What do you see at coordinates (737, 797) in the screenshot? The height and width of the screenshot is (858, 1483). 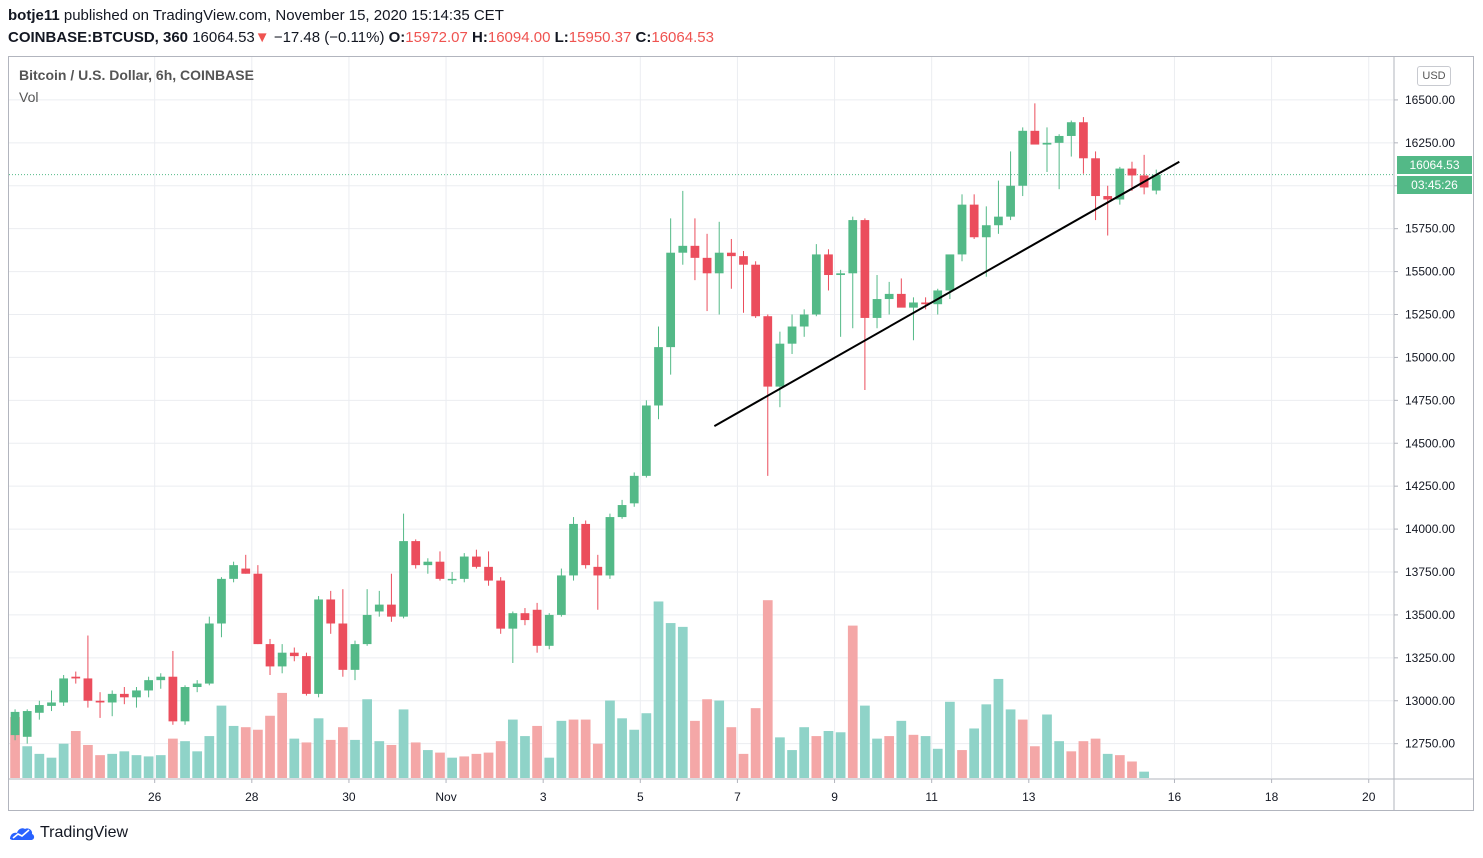 I see `time-tick-label: 7` at bounding box center [737, 797].